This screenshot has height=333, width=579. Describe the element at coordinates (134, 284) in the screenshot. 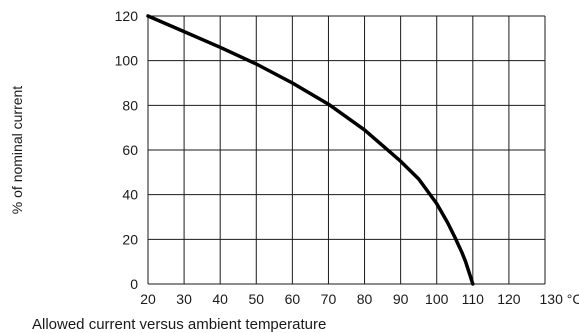

I see `y-tick-label-0: 0` at that location.